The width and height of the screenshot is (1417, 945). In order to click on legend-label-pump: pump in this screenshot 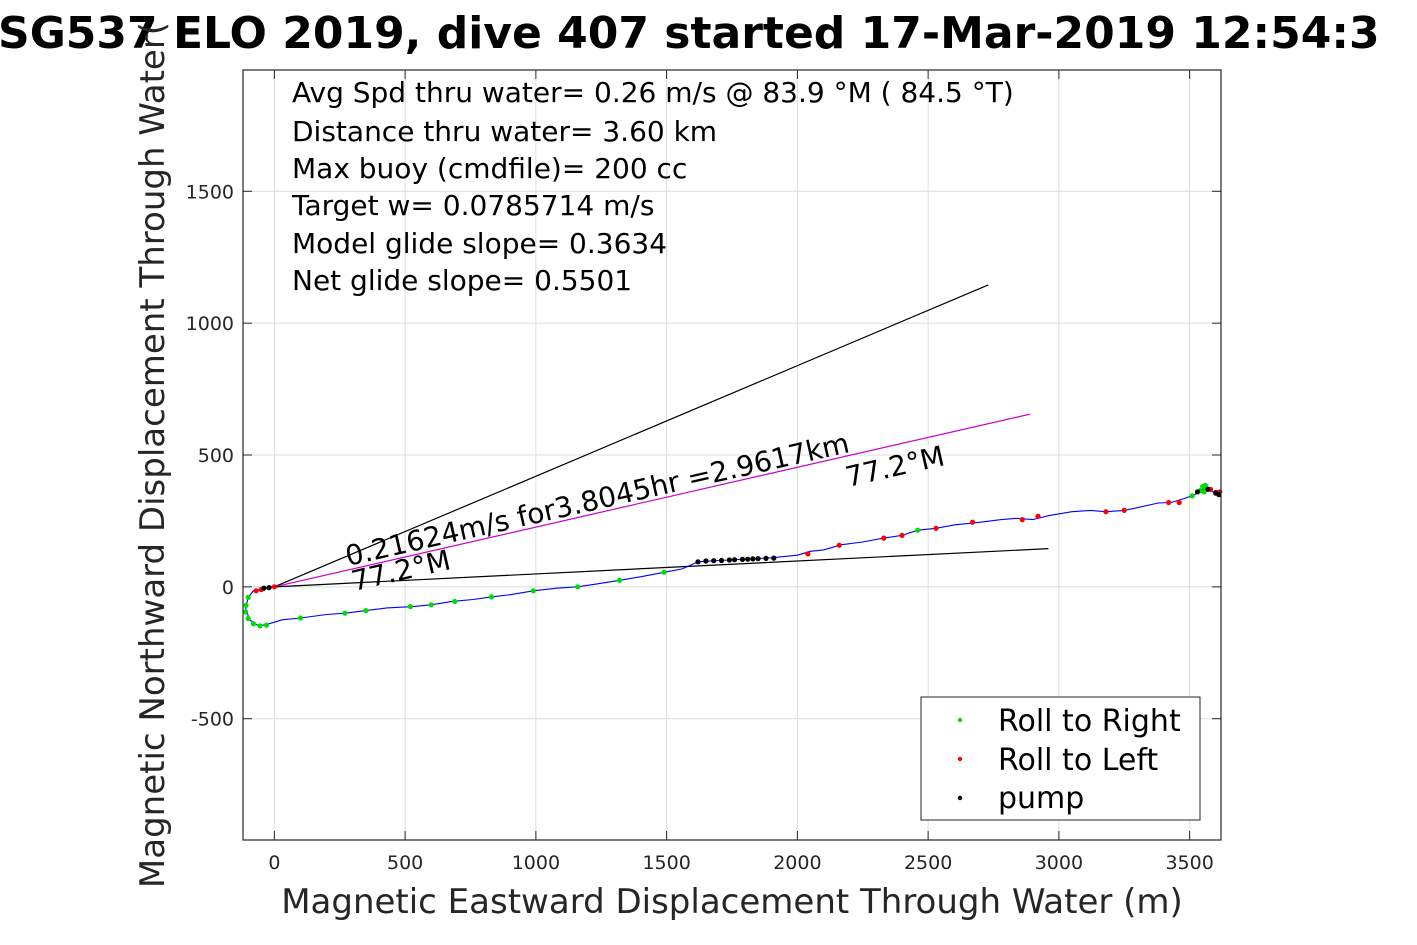, I will do `click(1041, 798)`.